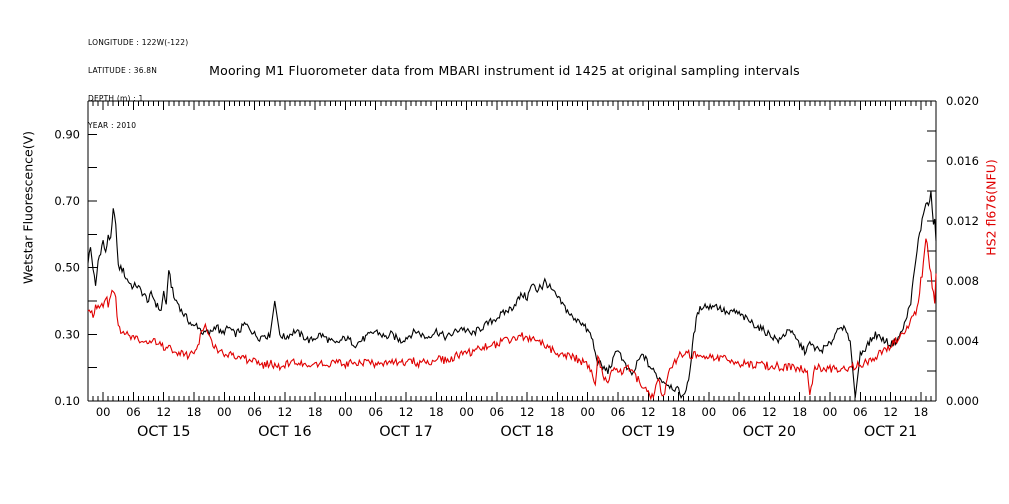 The width and height of the screenshot is (1009, 504). What do you see at coordinates (962, 101) in the screenshot?
I see `y-axis-right-tick-label: 0.020` at bounding box center [962, 101].